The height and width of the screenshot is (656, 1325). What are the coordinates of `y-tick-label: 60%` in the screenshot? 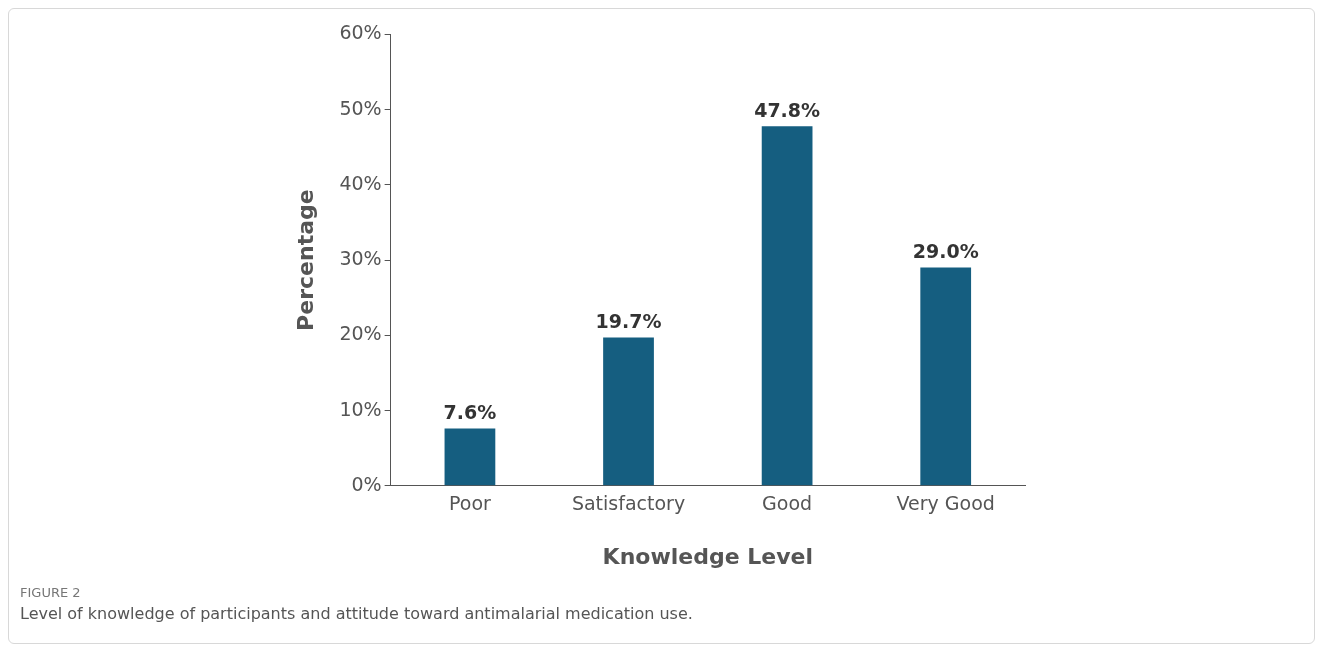 It's located at (360, 32).